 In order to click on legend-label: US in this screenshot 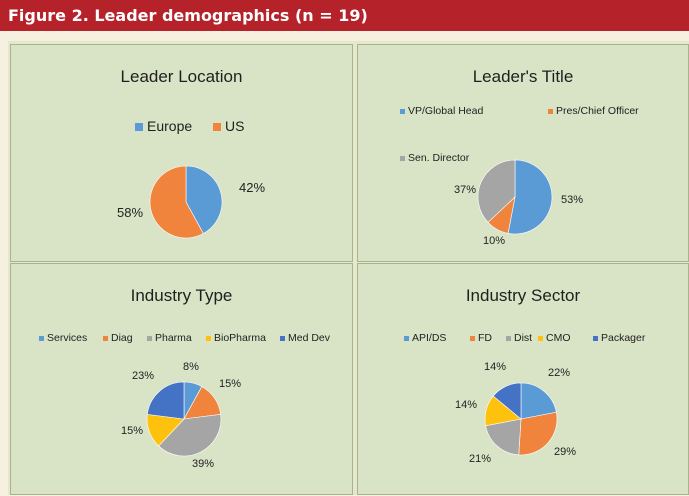, I will do `click(235, 126)`.